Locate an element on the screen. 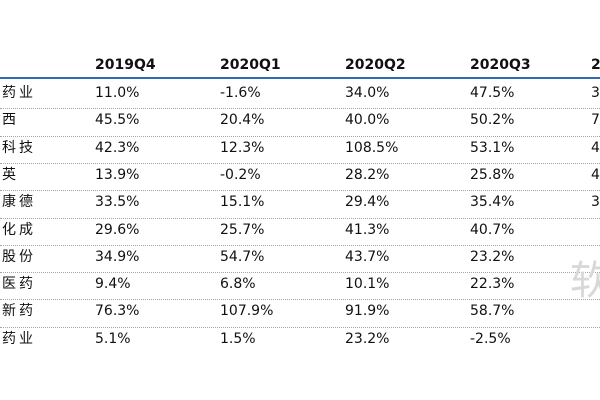 The height and width of the screenshot is (400, 600). value-cell: 58.7% is located at coordinates (492, 311).